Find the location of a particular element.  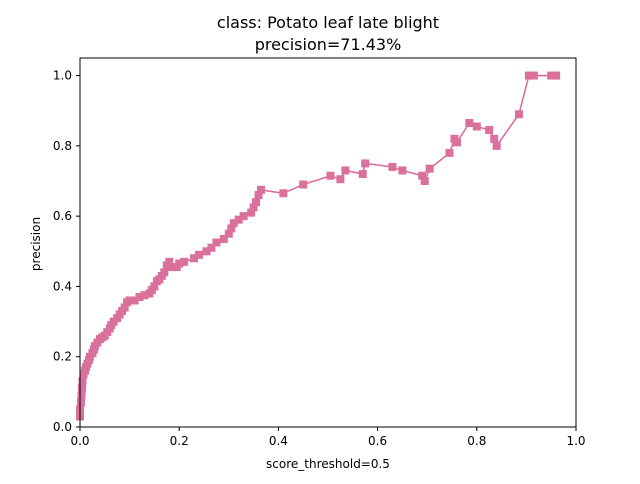

y-axis-label: precision is located at coordinates (36, 244).